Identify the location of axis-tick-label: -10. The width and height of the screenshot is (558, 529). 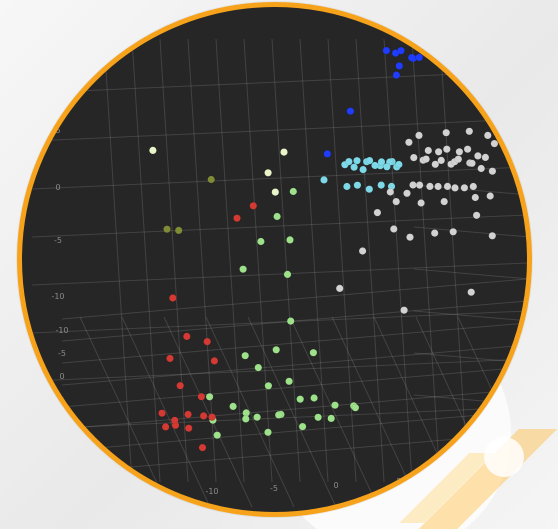
(61, 330).